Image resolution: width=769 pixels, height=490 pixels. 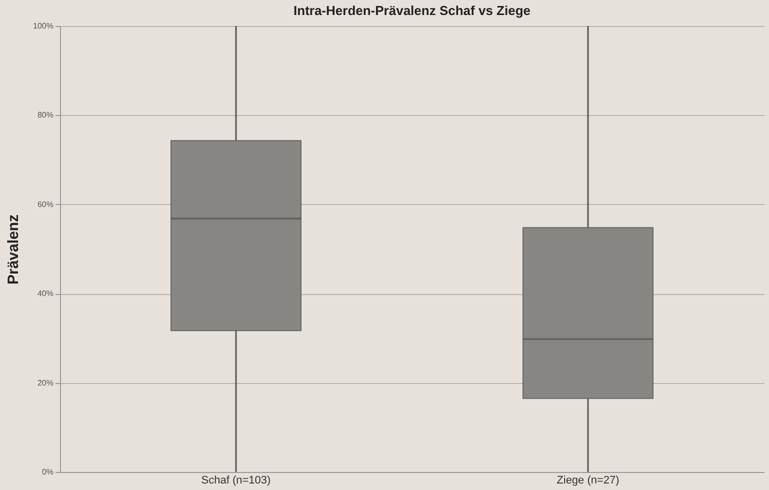 What do you see at coordinates (43, 26) in the screenshot?
I see `y-tick-label: 100%` at bounding box center [43, 26].